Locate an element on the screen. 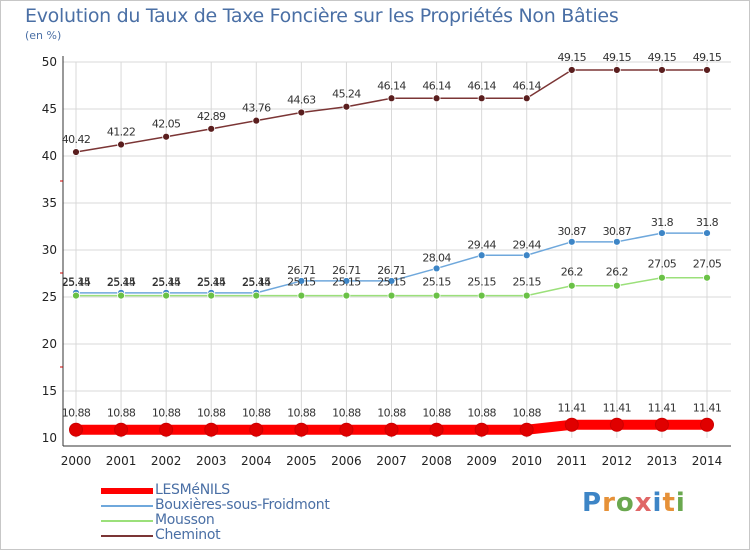  y-axis: 10 15 20 25 30 35 40 45 50 is located at coordinates (53, 250).